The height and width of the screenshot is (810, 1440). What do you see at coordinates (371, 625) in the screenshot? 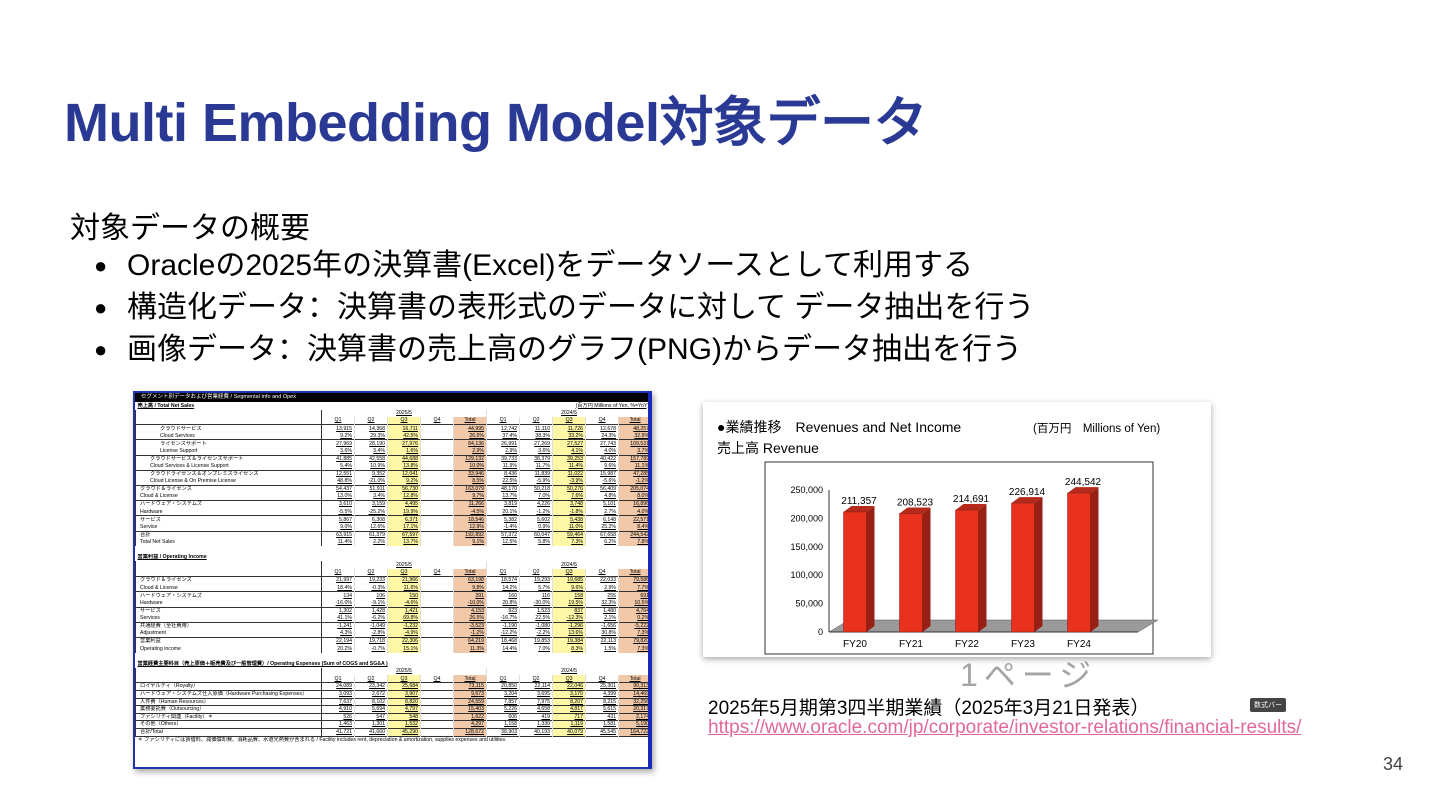
I see `table-cell: -1,049` at bounding box center [371, 625].